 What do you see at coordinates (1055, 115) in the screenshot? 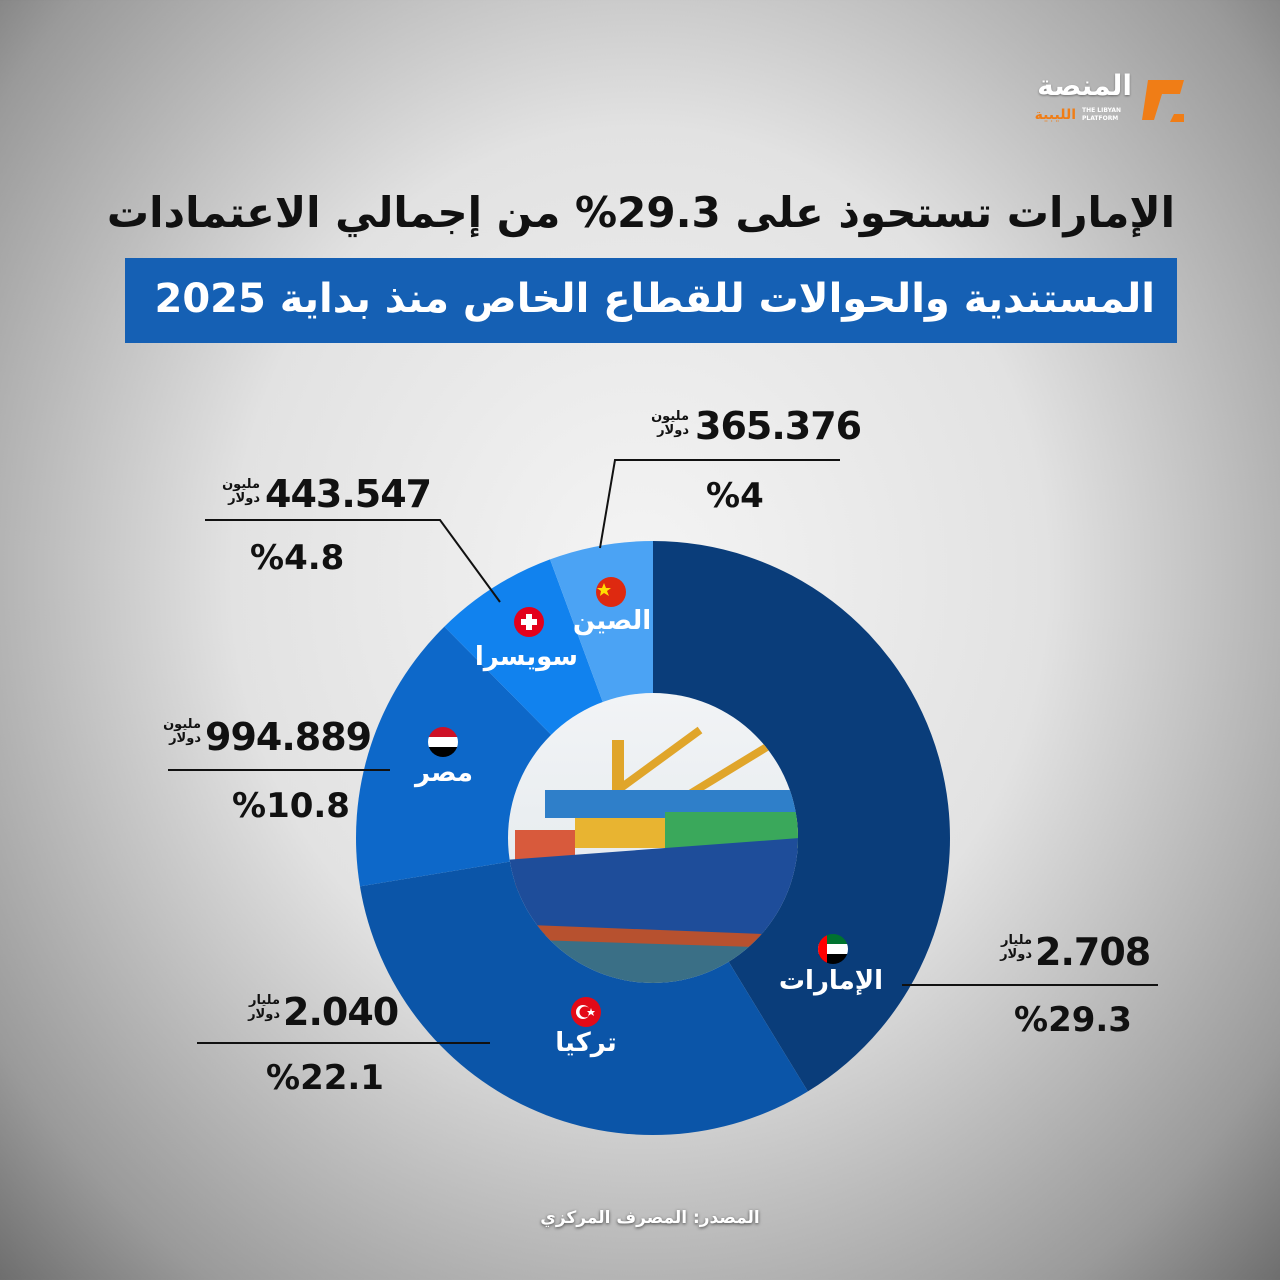
I see `logo-arabic-sub: الليبية` at bounding box center [1055, 115].